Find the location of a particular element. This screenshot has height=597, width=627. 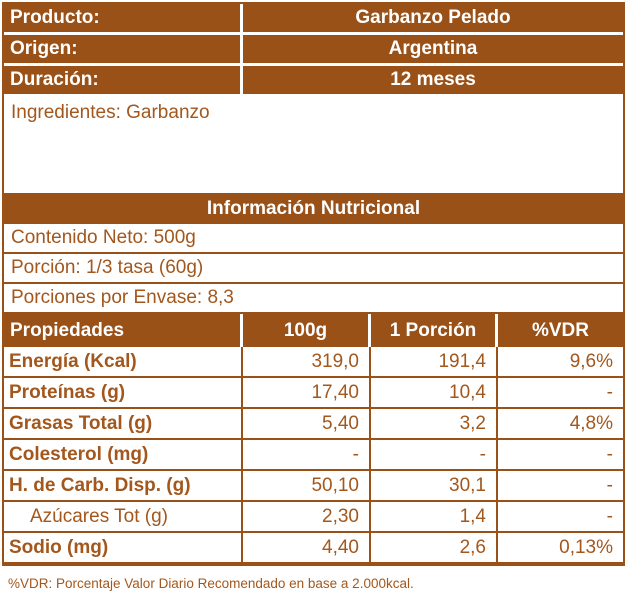

row-label: H. de Carb. Disp. (g) is located at coordinates (123, 485).